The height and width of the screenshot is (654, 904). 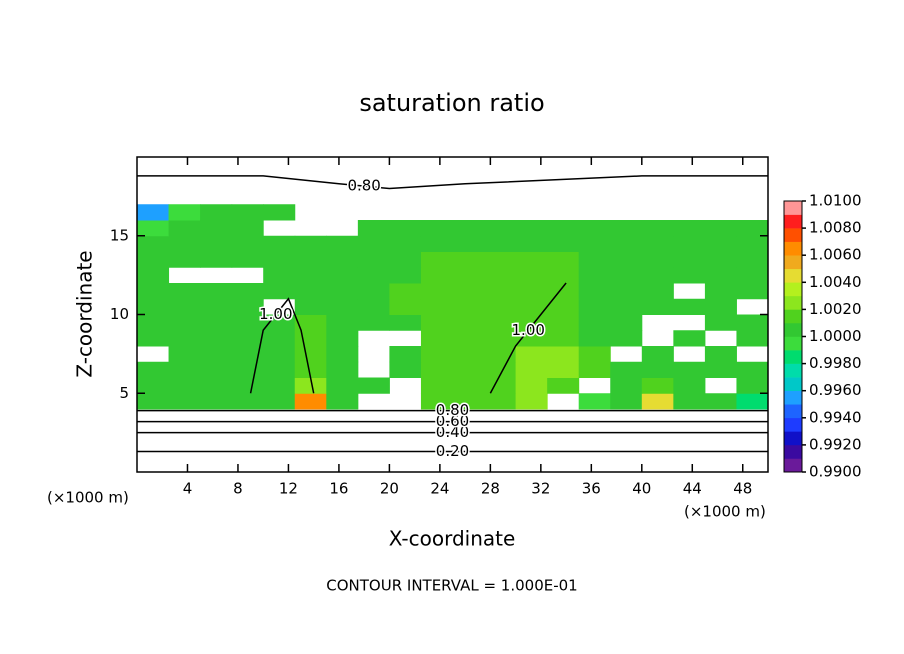 I want to click on y-axis-label: Z-coordinate, so click(x=85, y=313).